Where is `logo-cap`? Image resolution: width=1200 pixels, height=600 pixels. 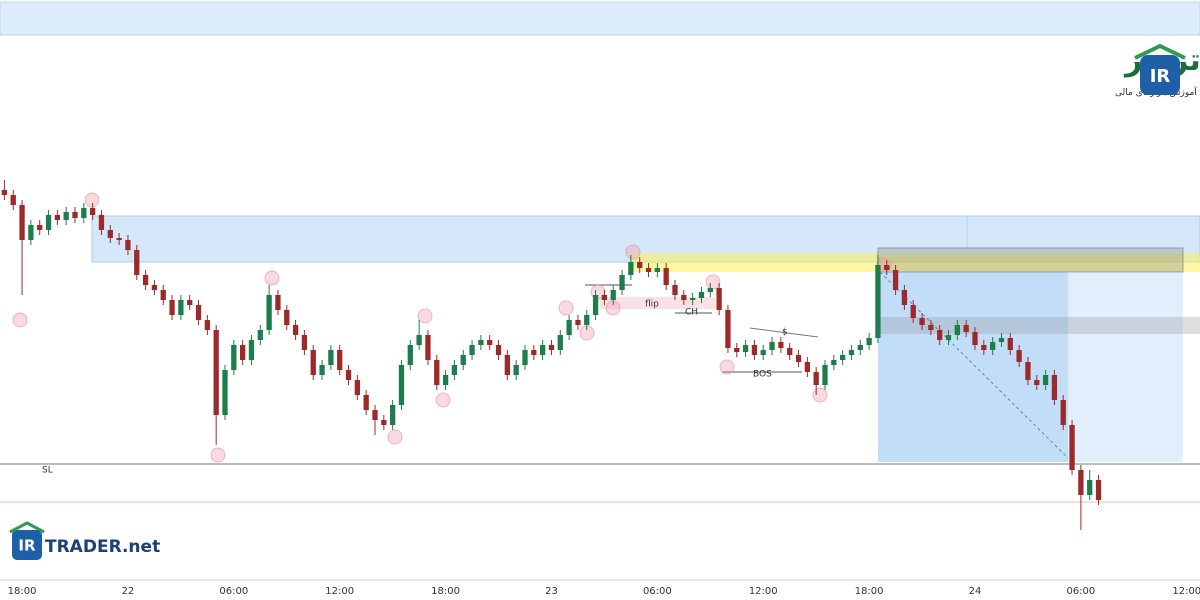
logo-cap is located at coordinates (1160, 51).